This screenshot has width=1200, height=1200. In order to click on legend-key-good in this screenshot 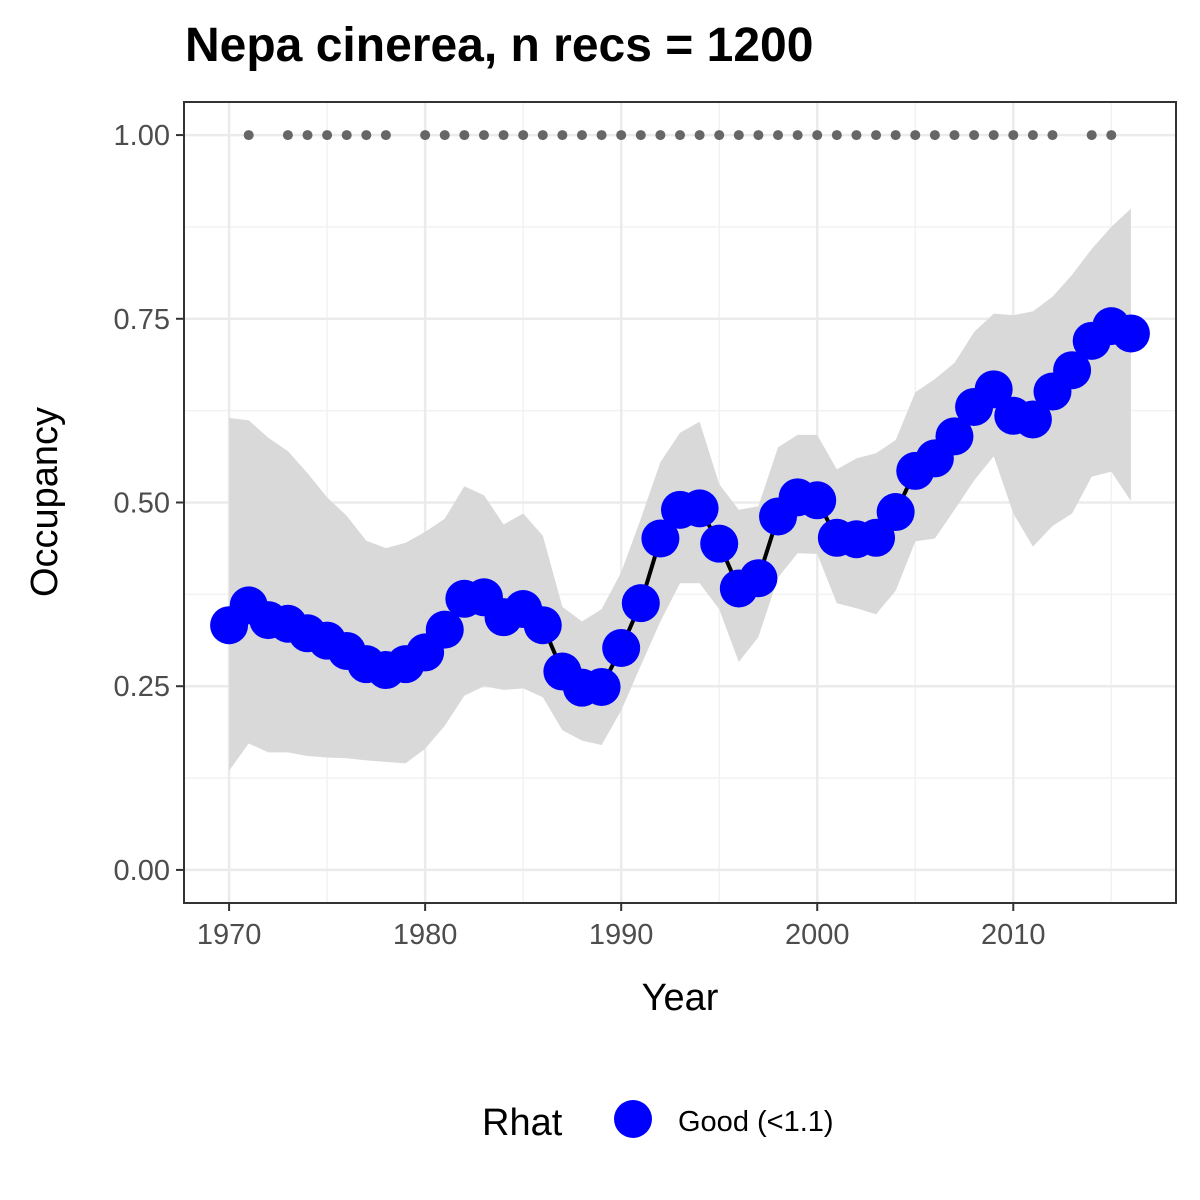, I will do `click(633, 1119)`.